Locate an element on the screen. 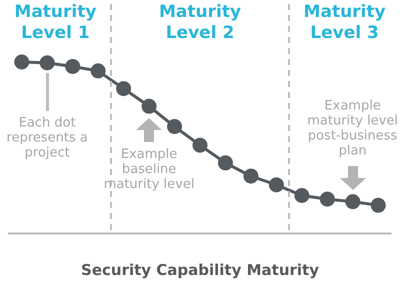 This screenshot has height=284, width=400. text: Maturity Level 3 is located at coordinates (345, 22).